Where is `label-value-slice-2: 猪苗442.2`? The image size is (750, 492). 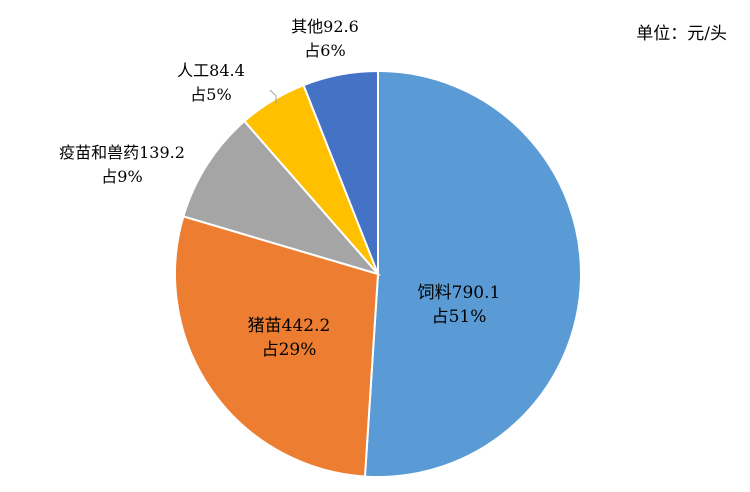 label-value-slice-2: 猪苗442.2 is located at coordinates (289, 326).